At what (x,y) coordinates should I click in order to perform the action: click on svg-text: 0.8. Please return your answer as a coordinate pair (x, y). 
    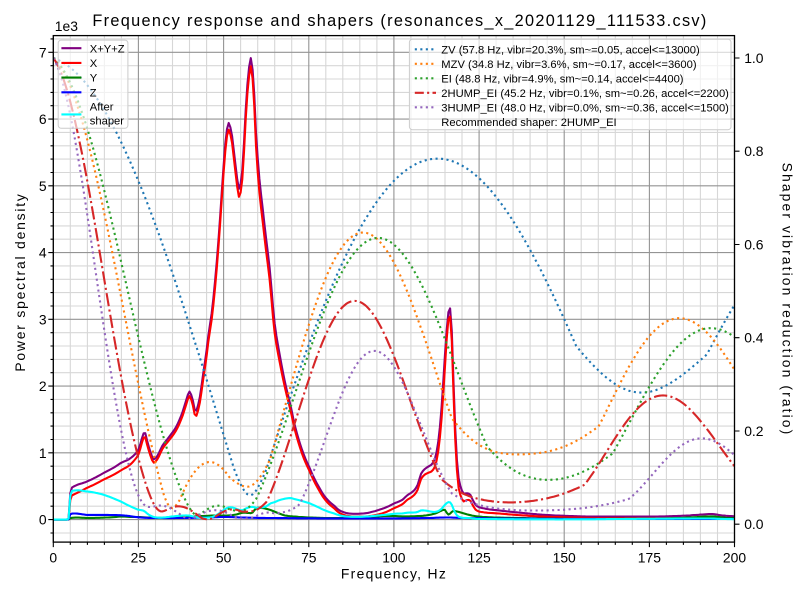
    Looking at the image, I should click on (754, 151).